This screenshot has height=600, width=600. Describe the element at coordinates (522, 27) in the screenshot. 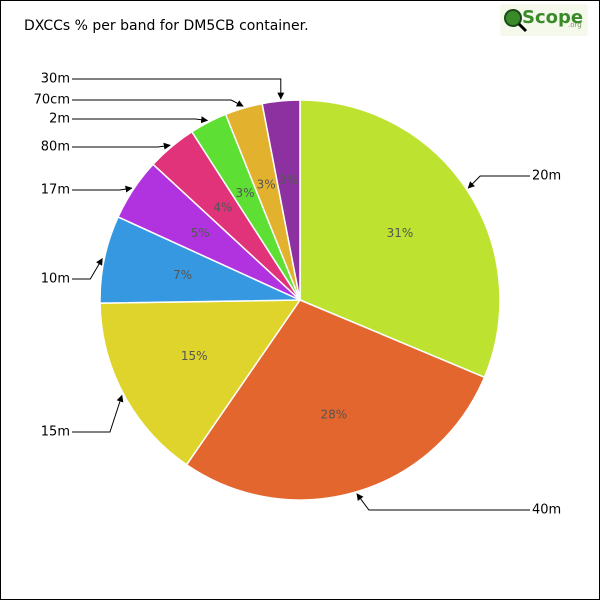

I see `logo-handle` at that location.